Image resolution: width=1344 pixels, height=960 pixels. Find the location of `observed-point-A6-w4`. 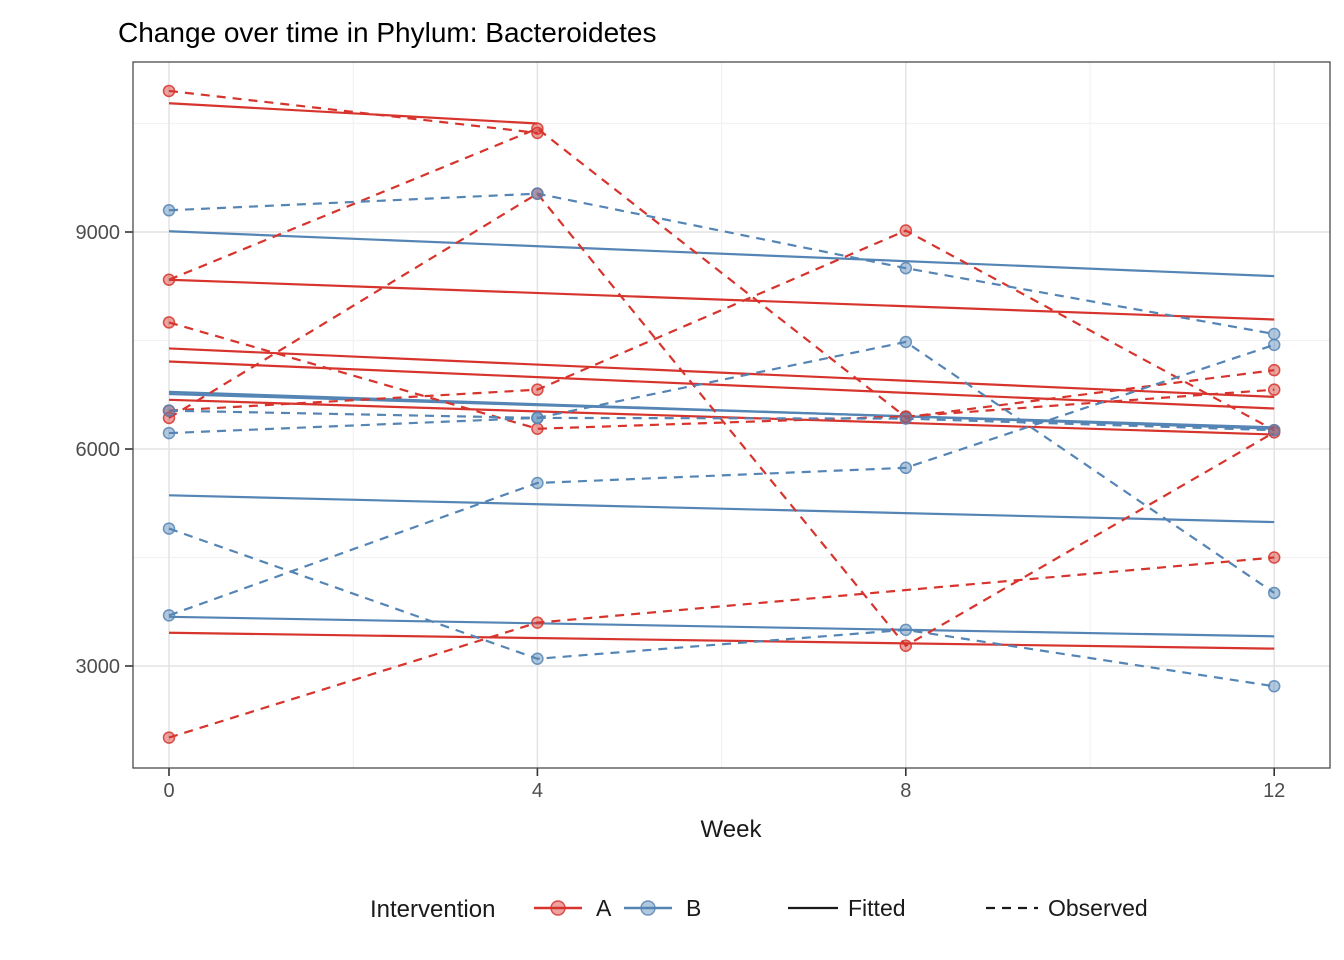

observed-point-A6-w4 is located at coordinates (537, 622).